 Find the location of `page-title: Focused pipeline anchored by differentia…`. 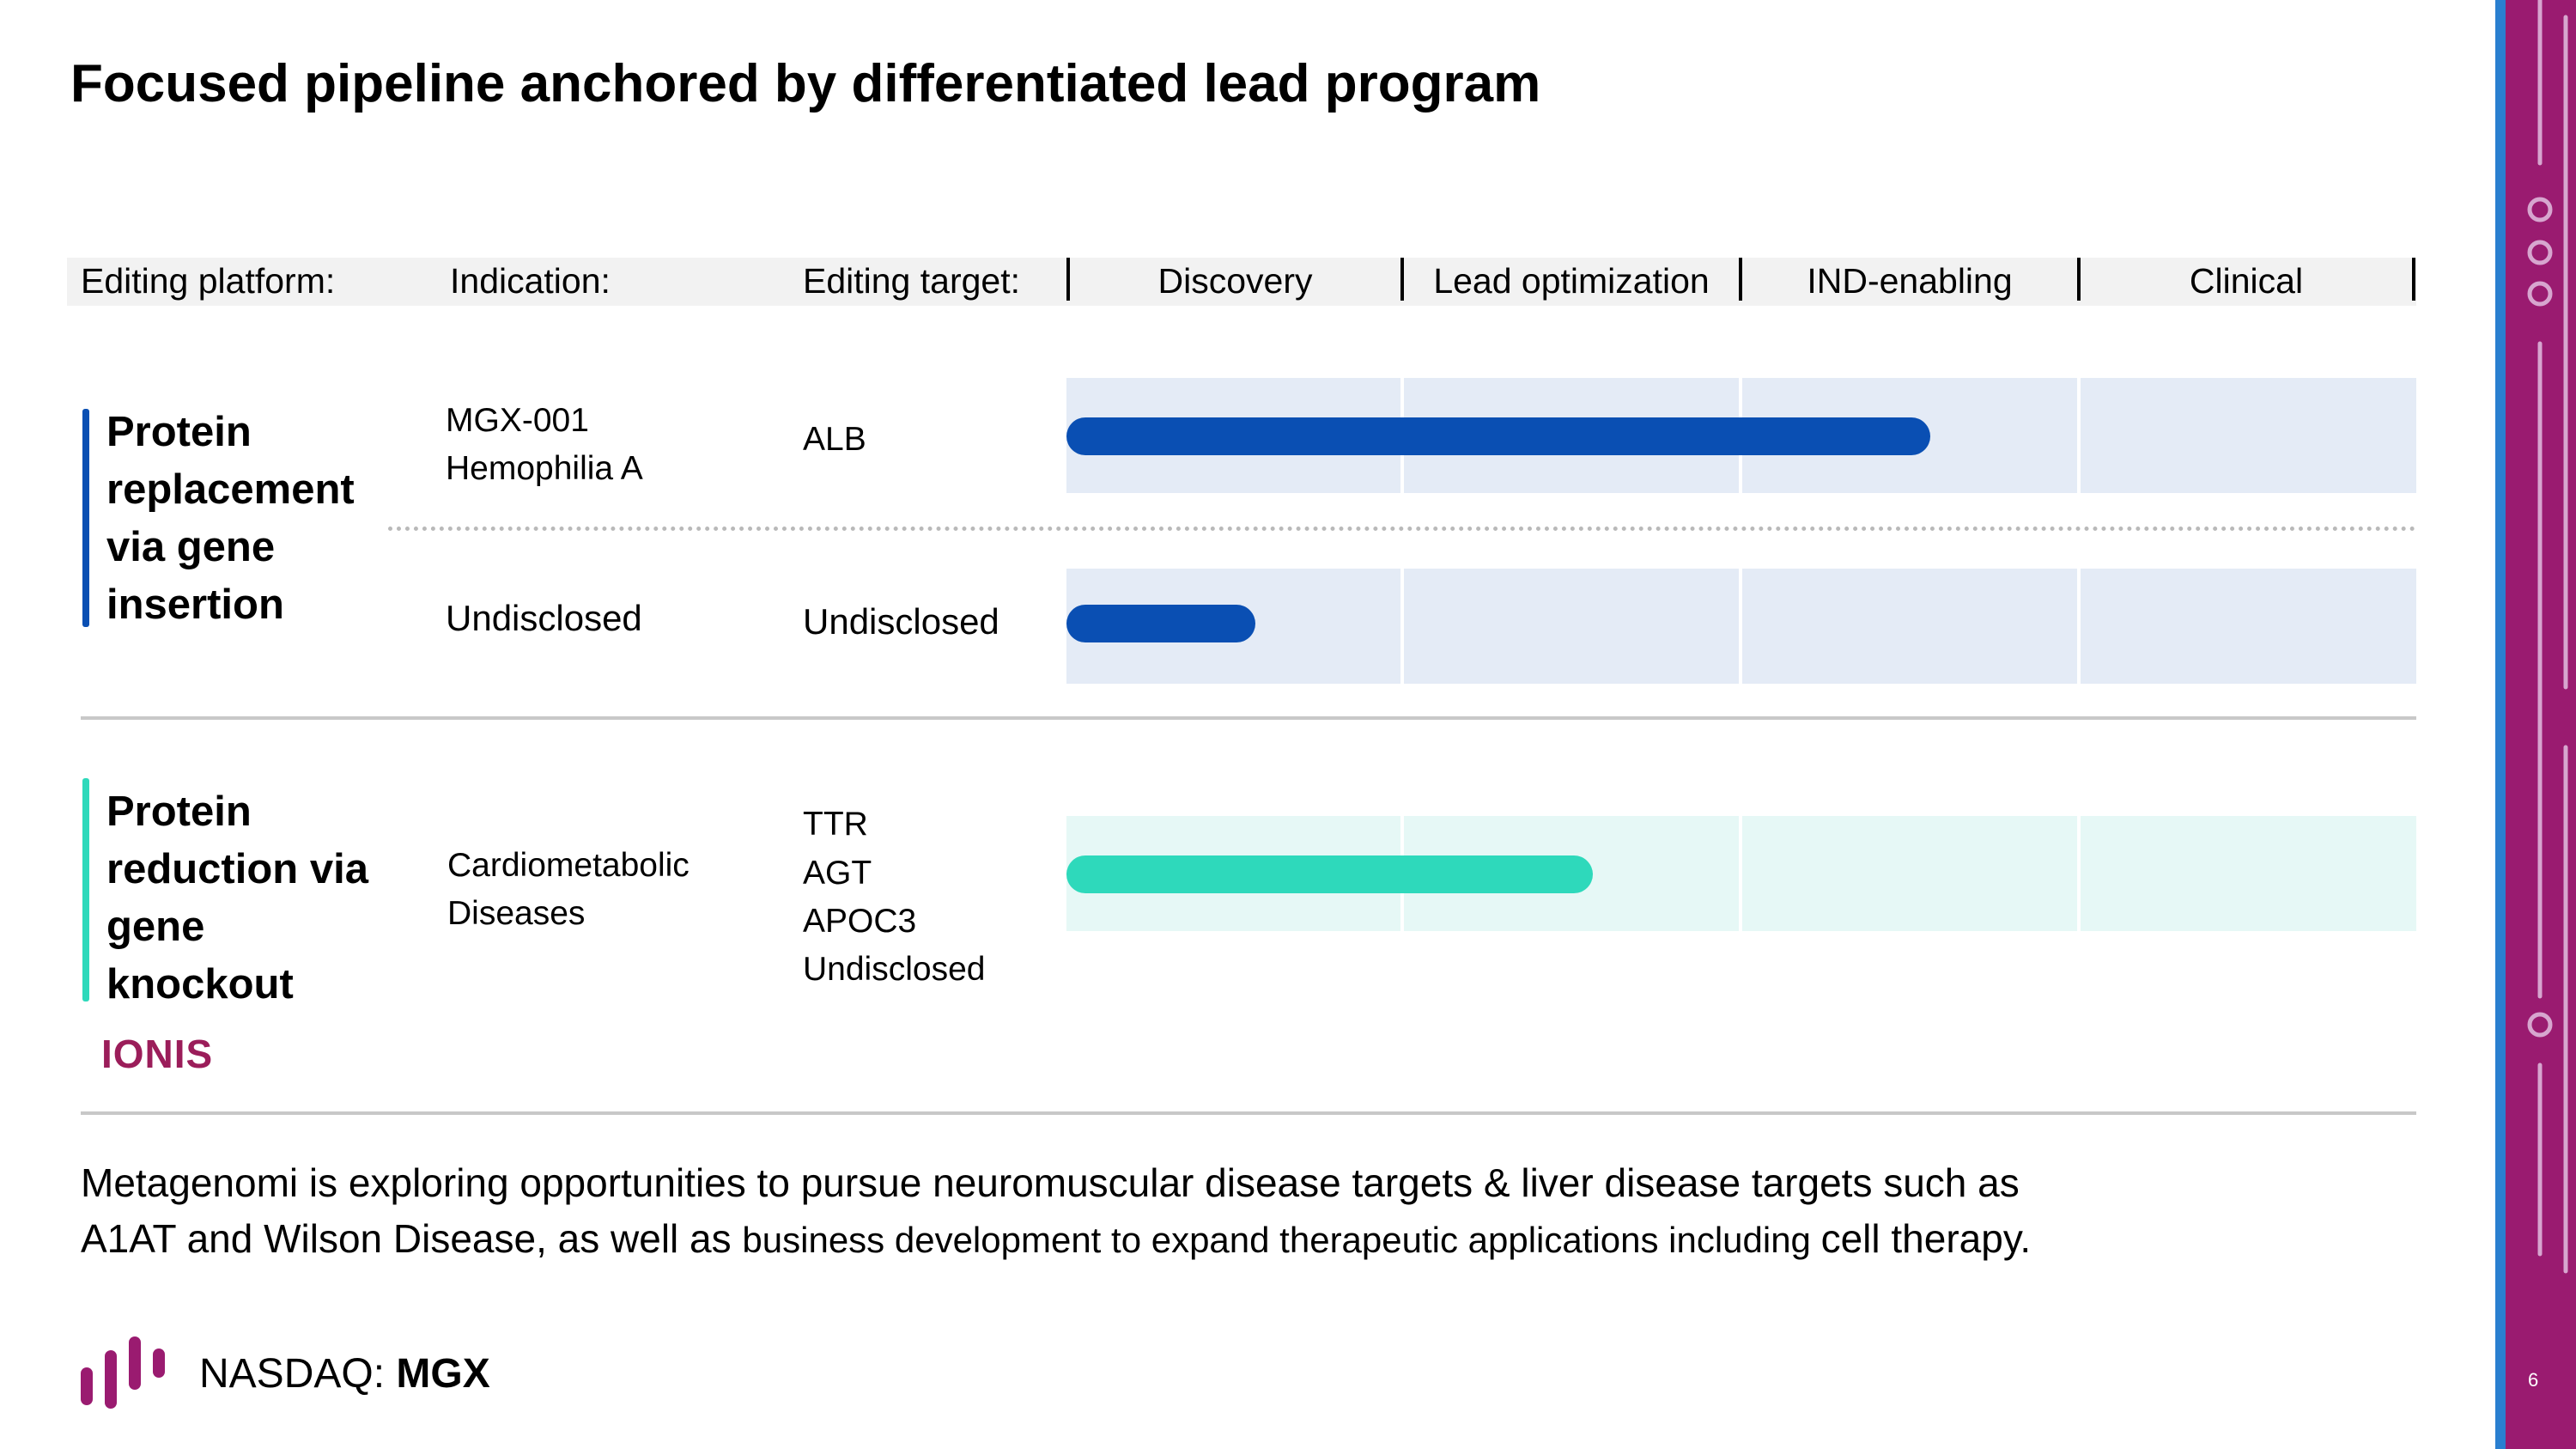

page-title: Focused pipeline anchored by differentia… is located at coordinates (806, 83).